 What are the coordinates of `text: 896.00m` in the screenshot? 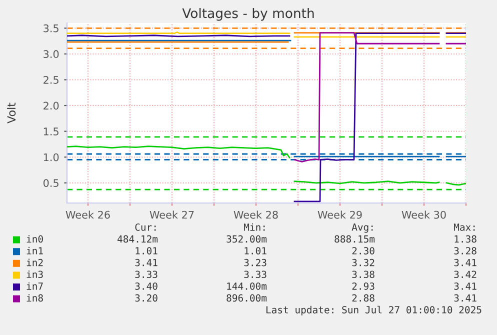 It's located at (246, 298).